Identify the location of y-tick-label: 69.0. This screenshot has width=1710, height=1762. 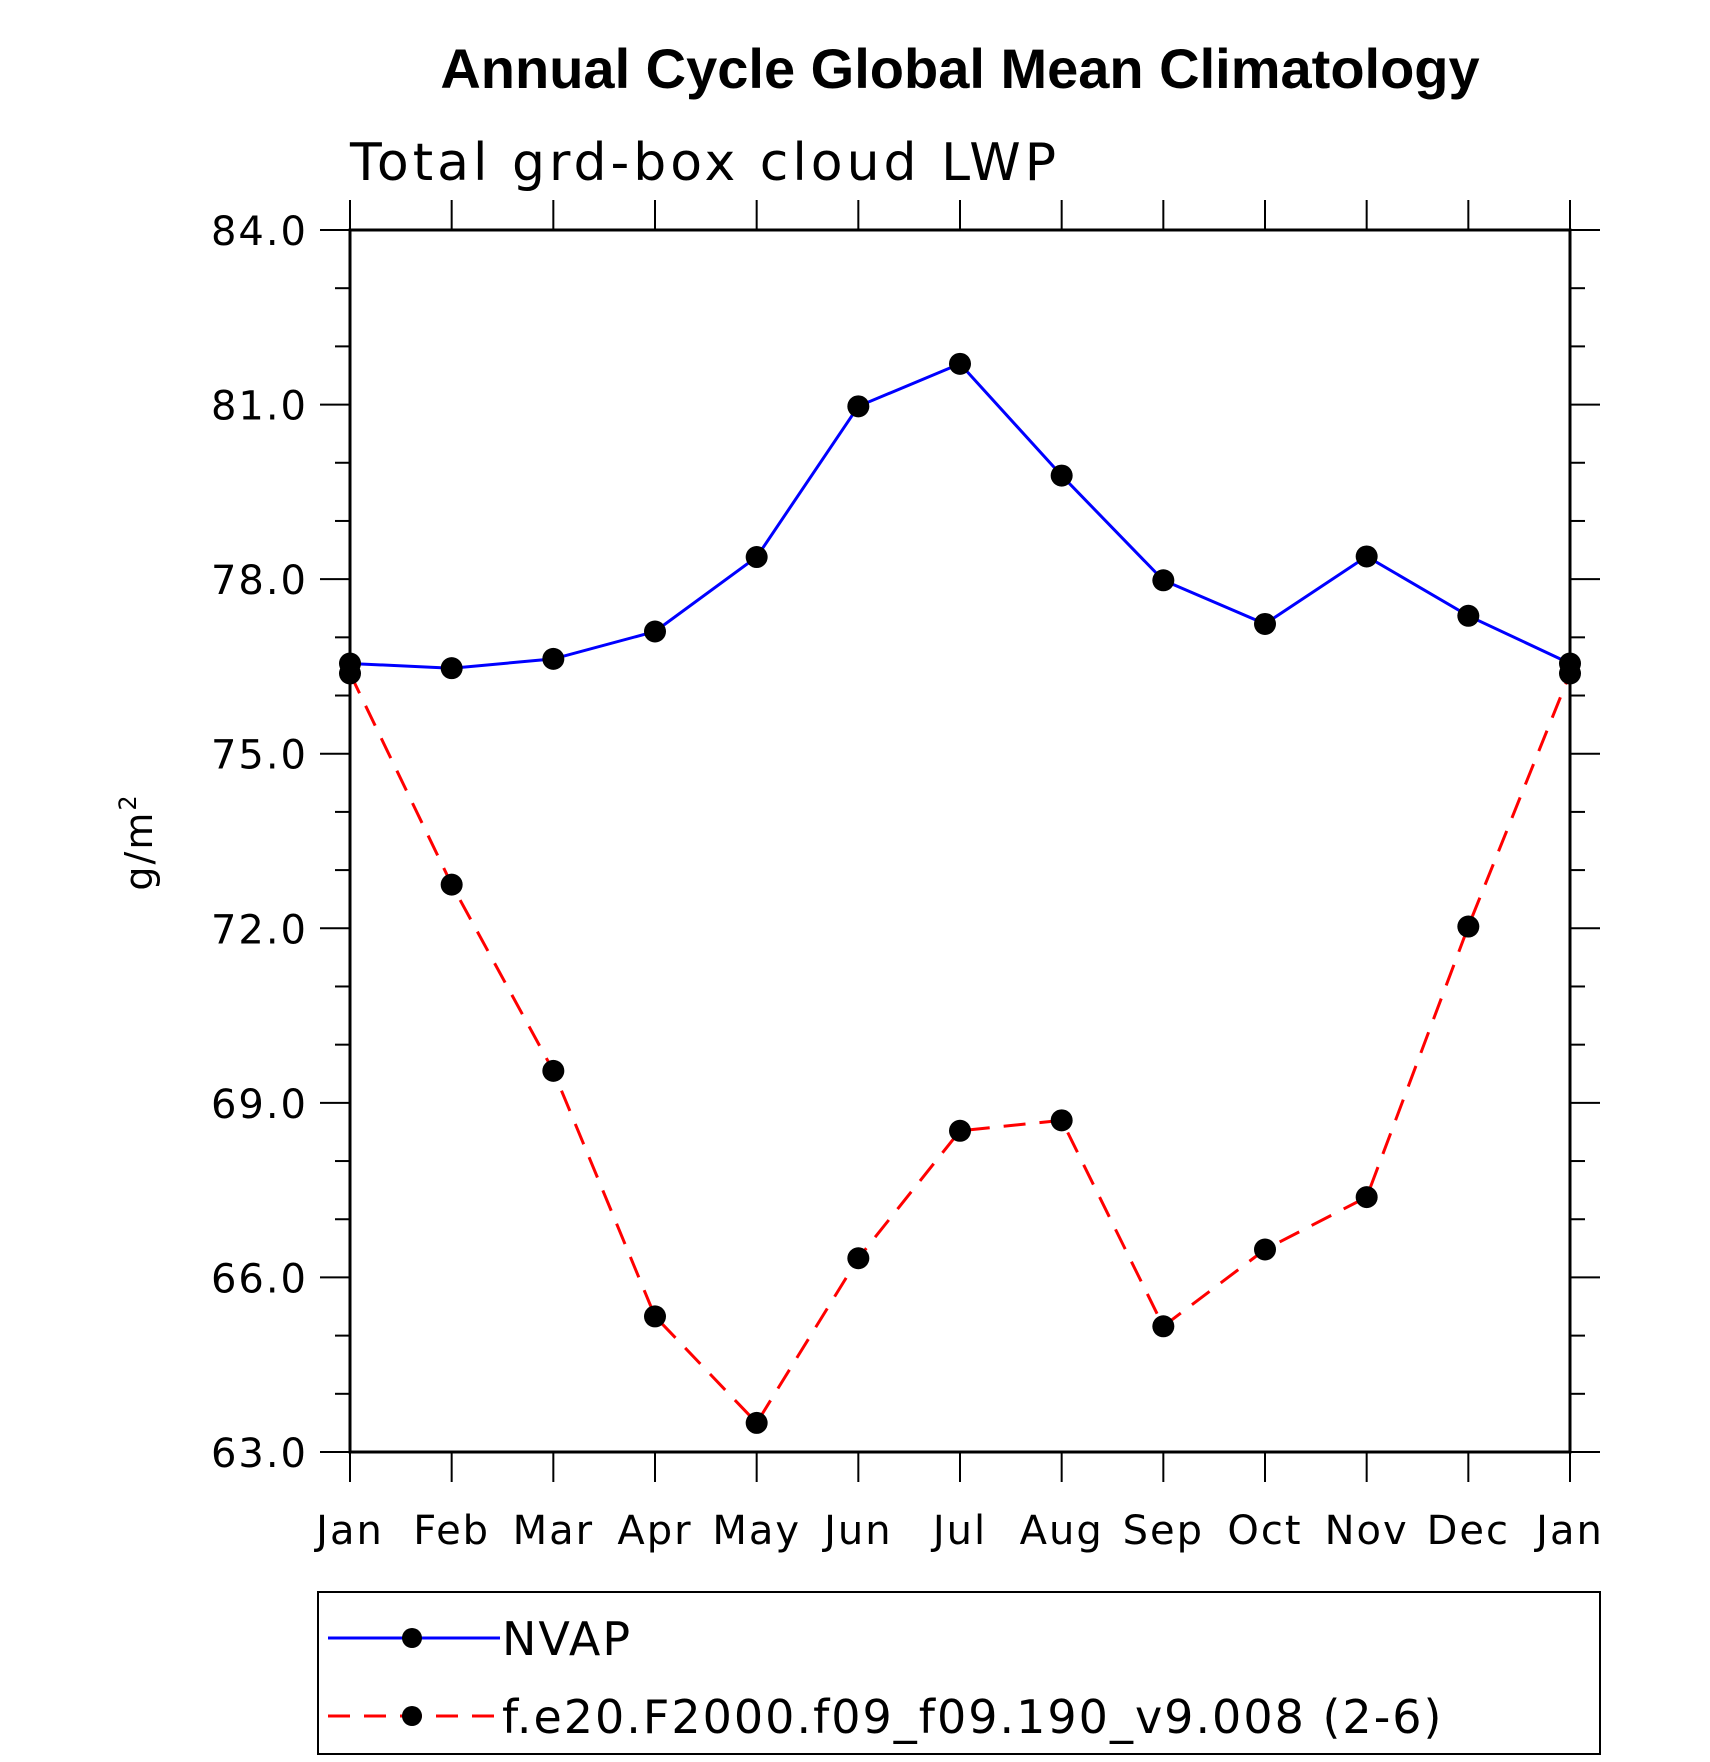
(259, 1105).